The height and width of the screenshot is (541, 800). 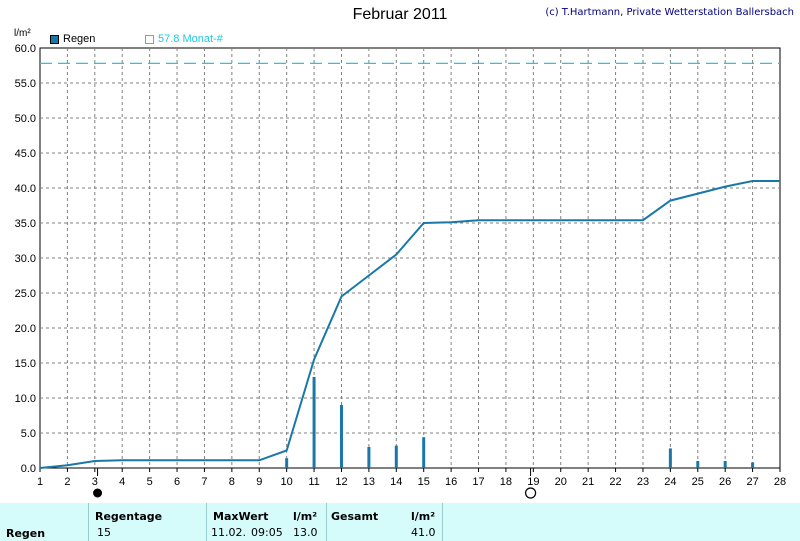 I want to click on x-tick-label: 9, so click(x=259, y=482).